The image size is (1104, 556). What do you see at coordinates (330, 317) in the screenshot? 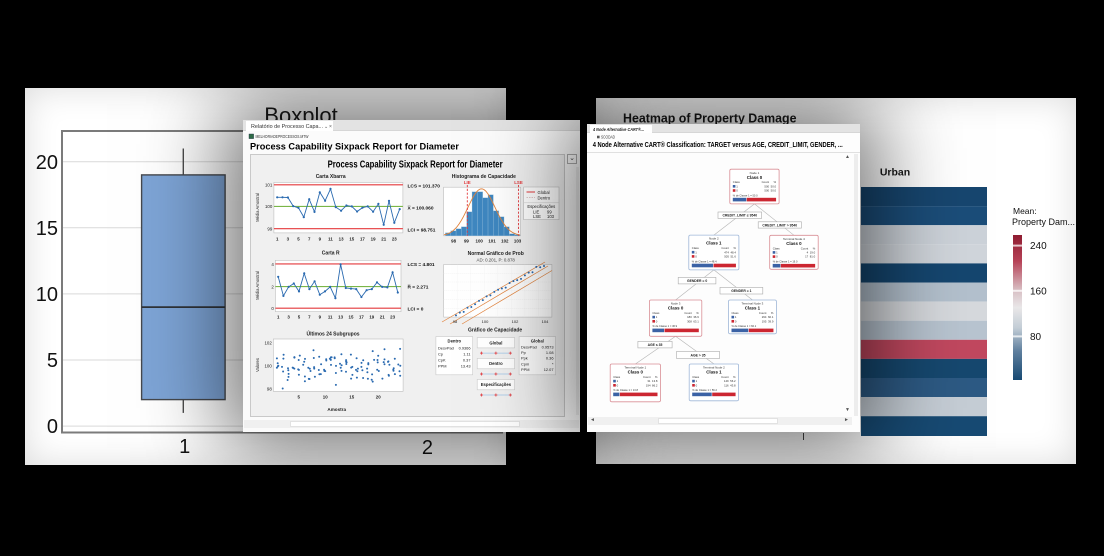
I see `svg-text: 11` at bounding box center [330, 317].